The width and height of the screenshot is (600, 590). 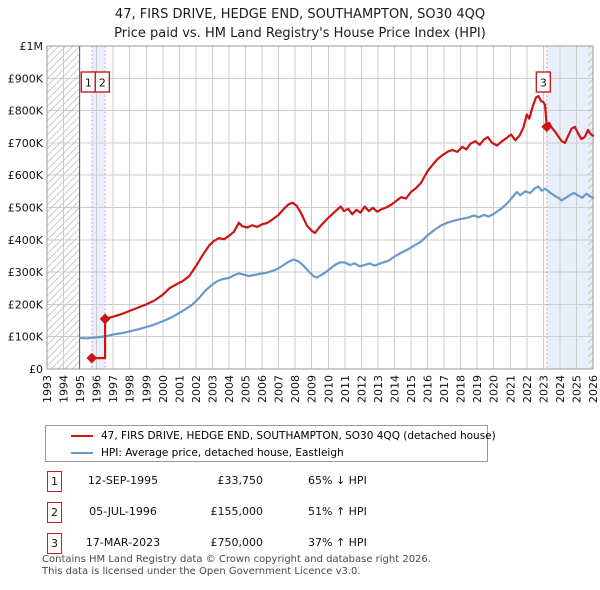 I want to click on x-axis-label: 2000, so click(x=163, y=389).